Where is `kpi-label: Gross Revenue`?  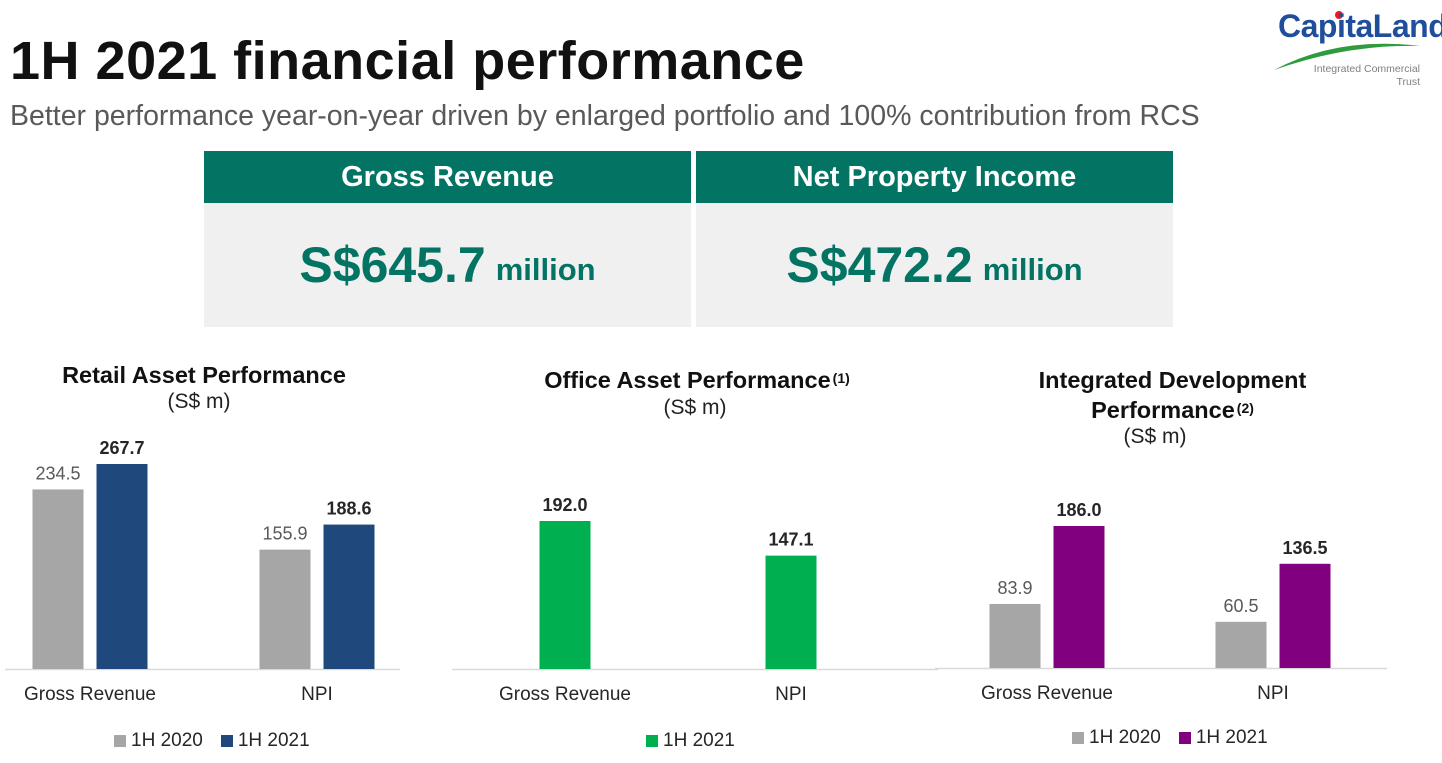
kpi-label: Gross Revenue is located at coordinates (447, 177).